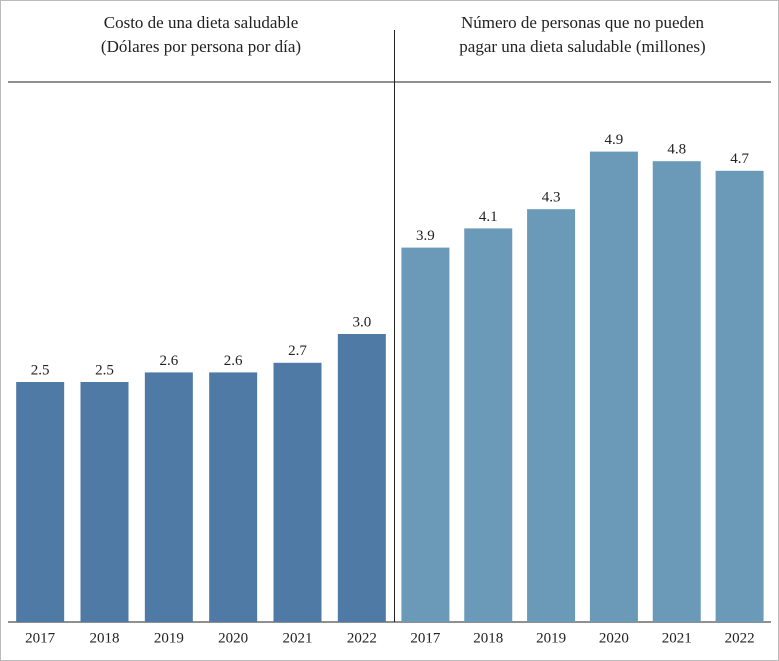  I want to click on value-label: 2.7, so click(297, 351).